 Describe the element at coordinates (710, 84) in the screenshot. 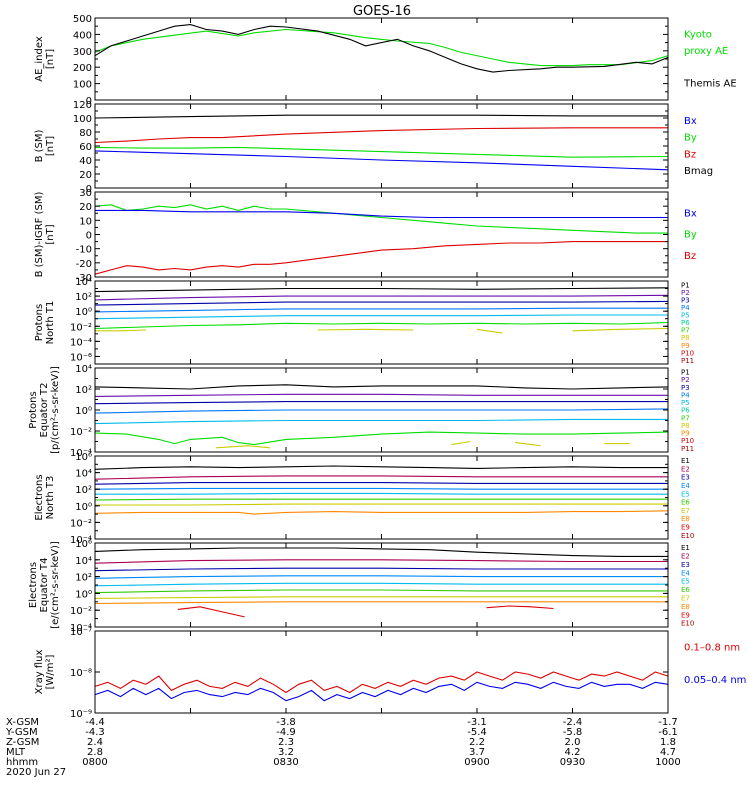

I see `legend-label: Themis AE` at that location.